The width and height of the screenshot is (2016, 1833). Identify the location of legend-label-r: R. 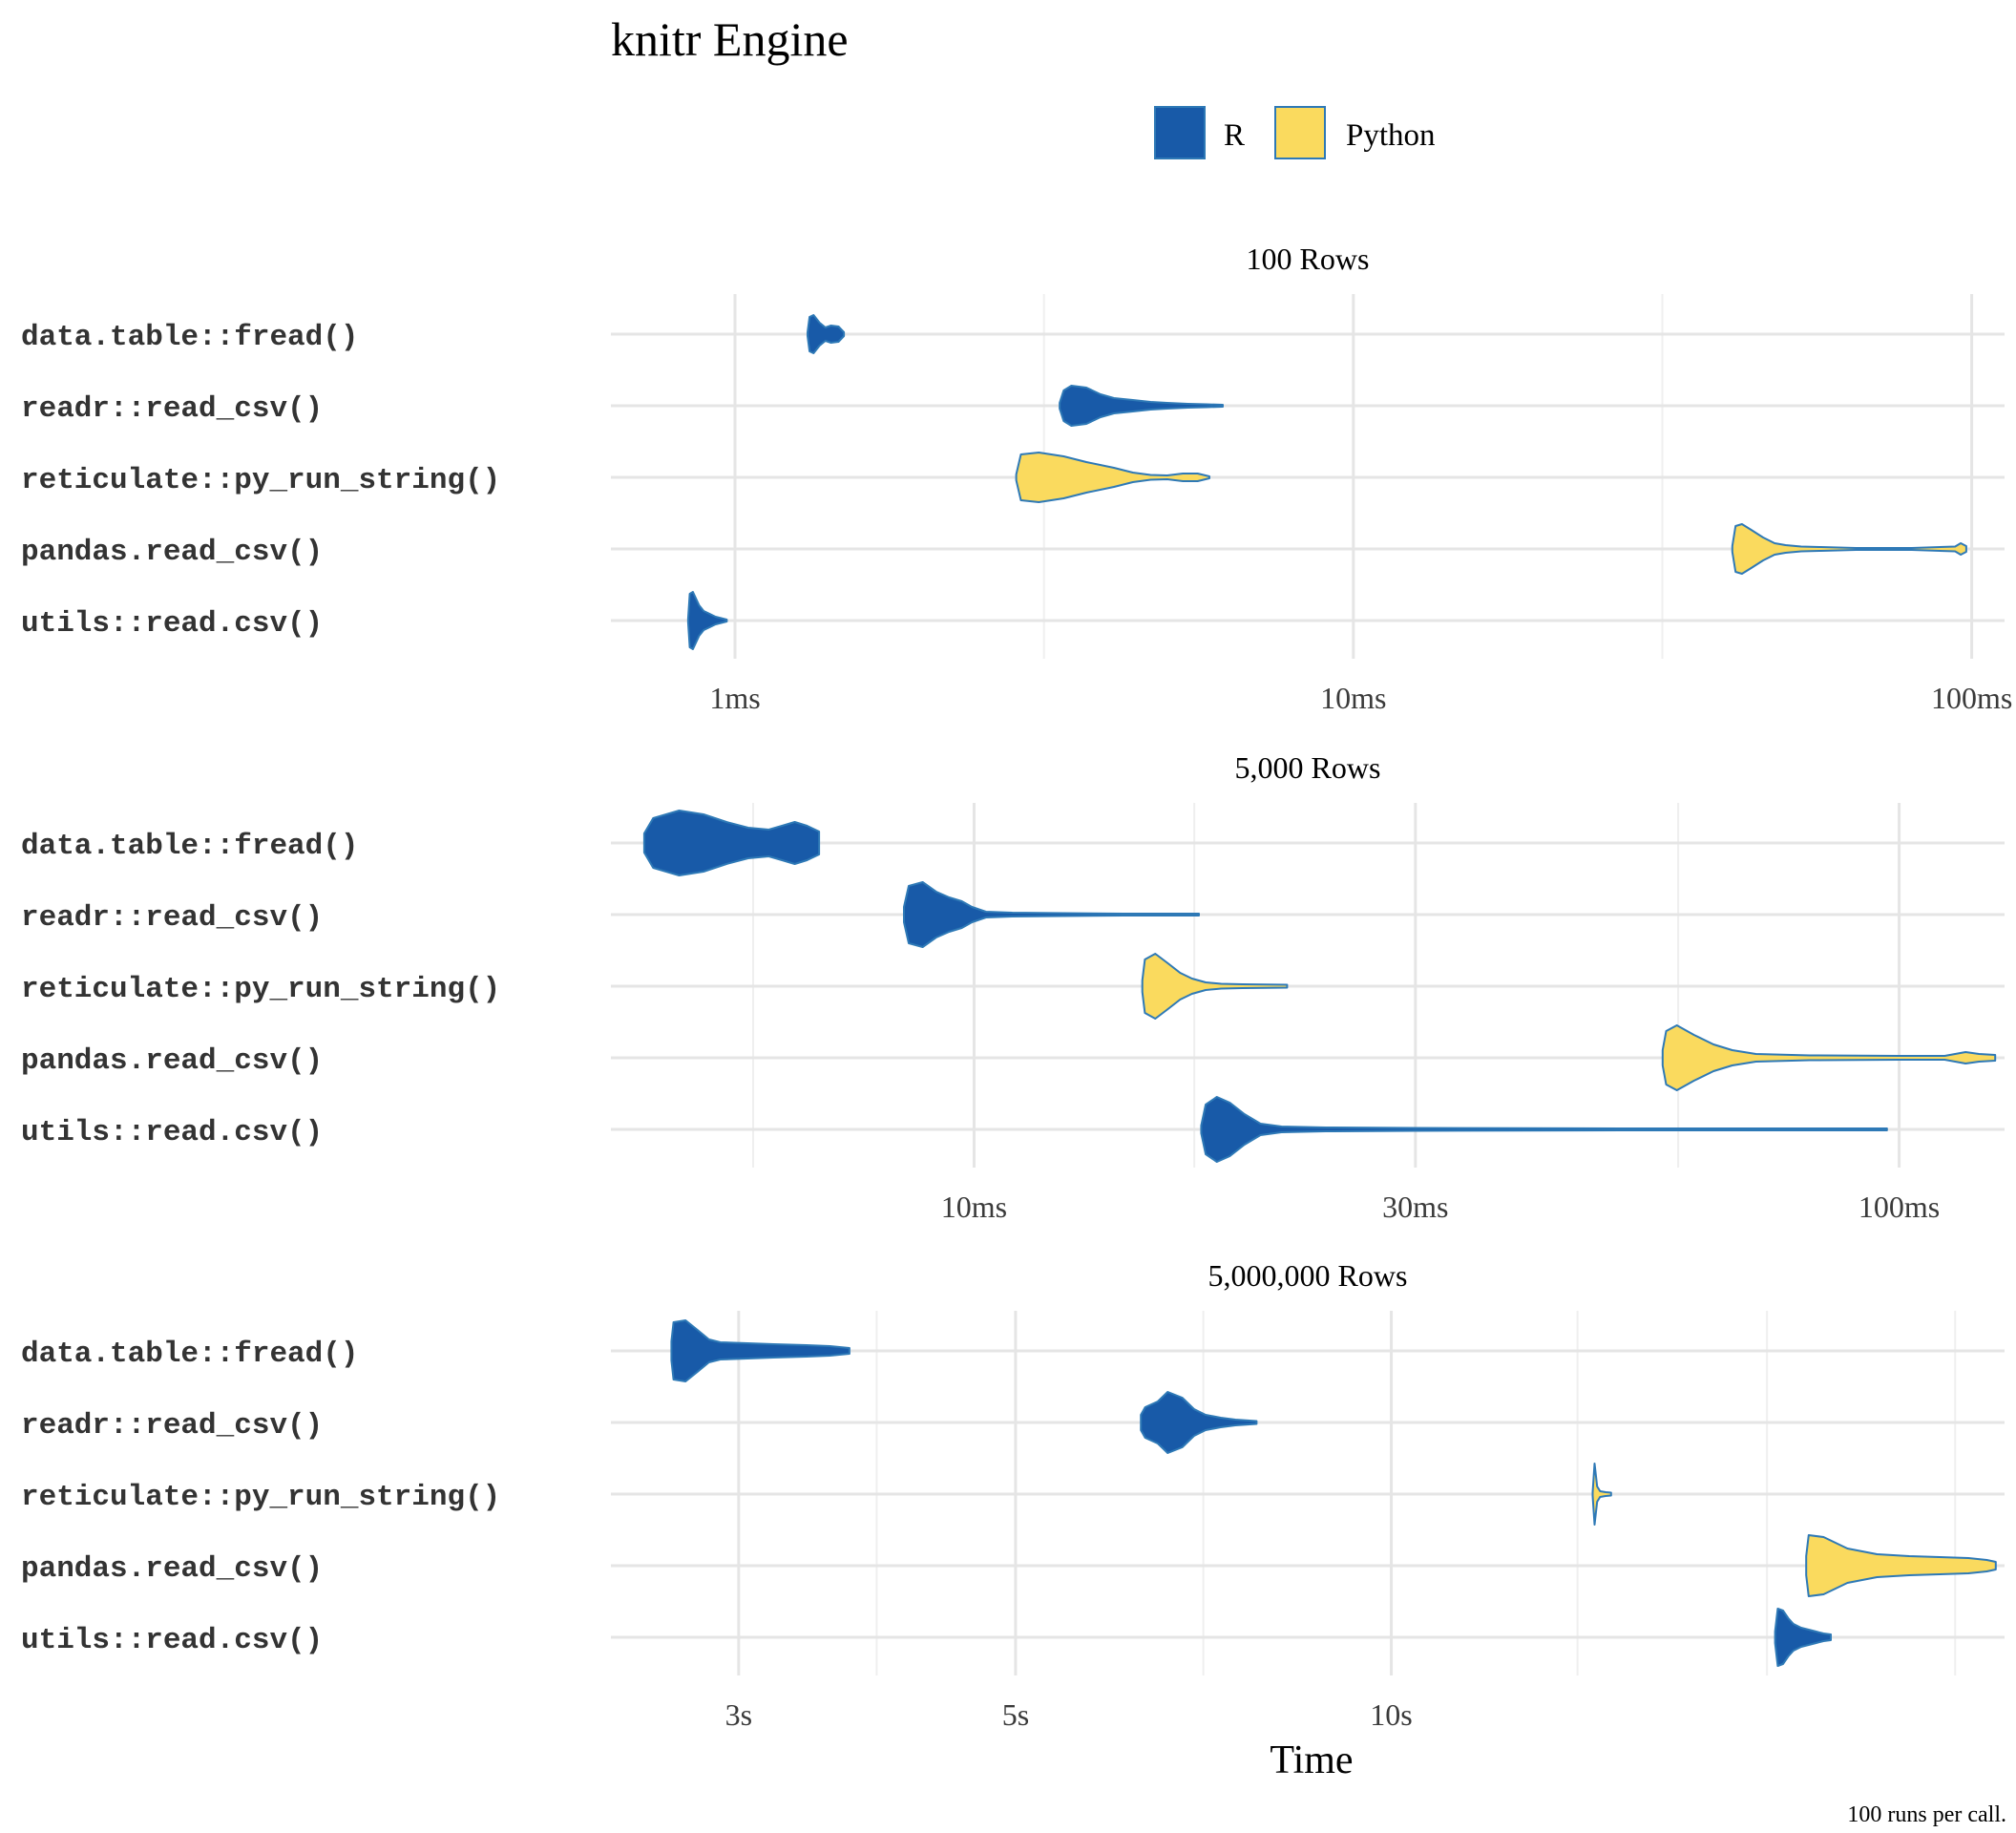
(1235, 136).